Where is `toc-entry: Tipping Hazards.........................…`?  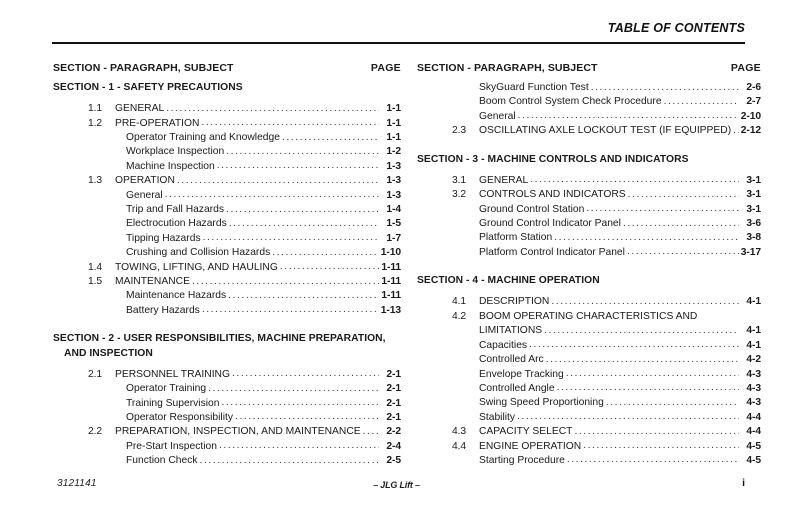
toc-entry: Tipping Hazards.........................… is located at coordinates (227, 239).